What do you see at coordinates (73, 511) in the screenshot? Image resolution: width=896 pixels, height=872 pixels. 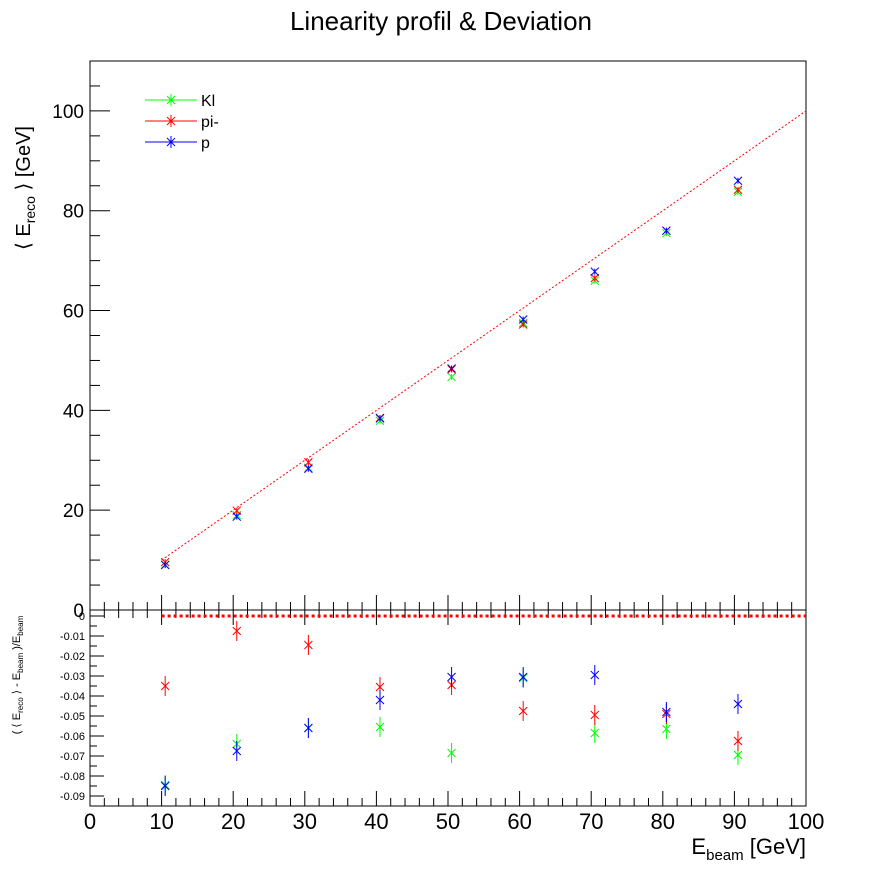 I see `top-y-tick-label: 20` at bounding box center [73, 511].